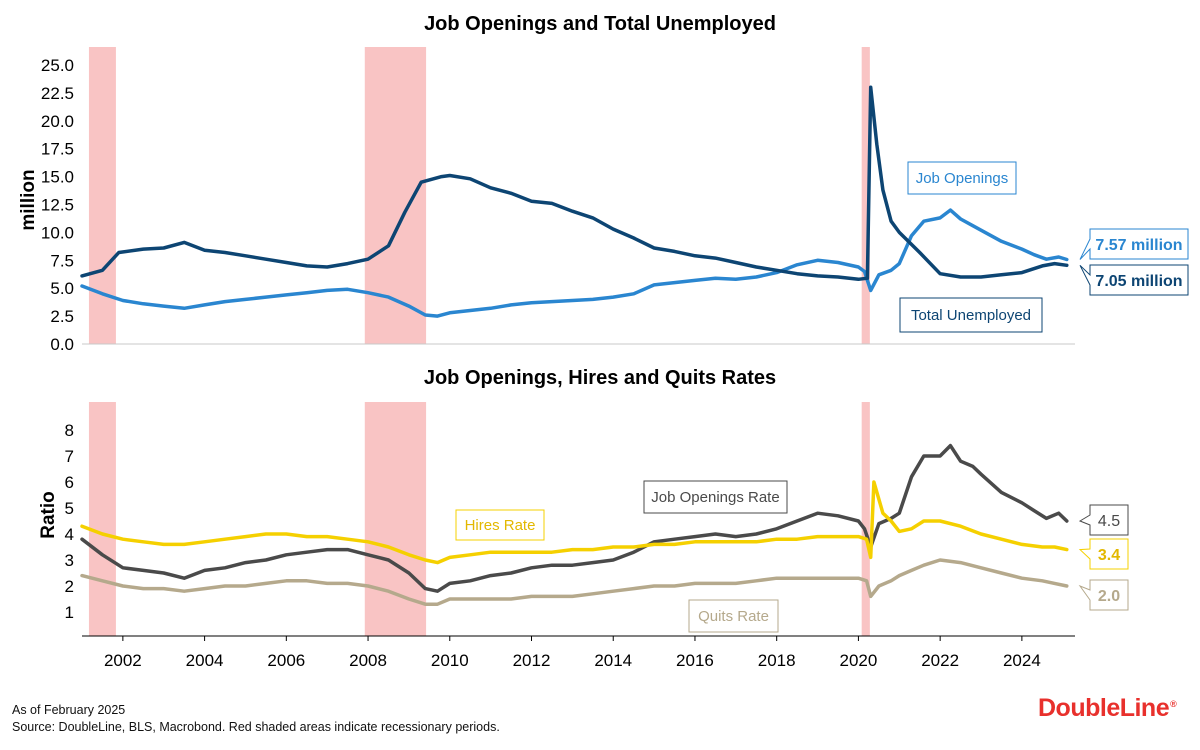 The height and width of the screenshot is (750, 1200). Describe the element at coordinates (368, 660) in the screenshot. I see `x-tick-label: 2008` at that location.